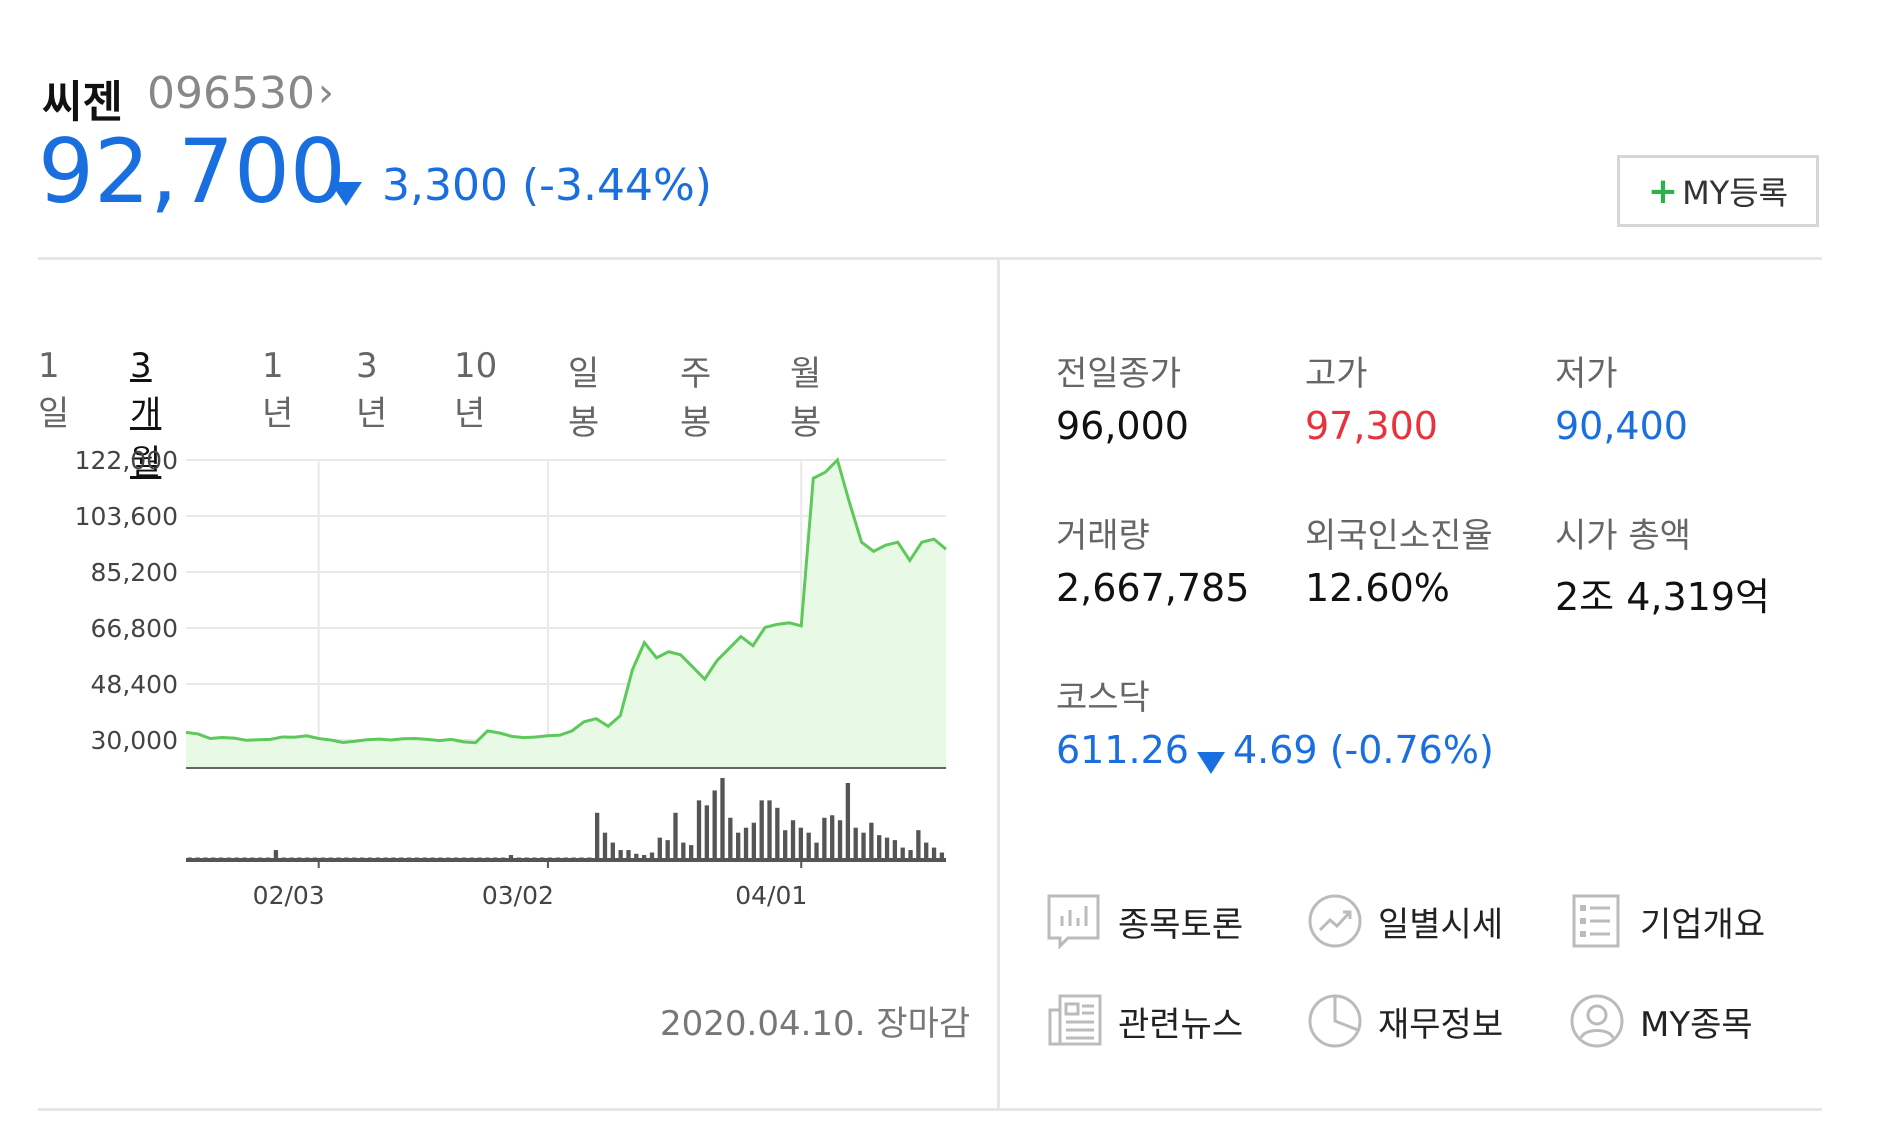 This screenshot has width=1888, height=1124. What do you see at coordinates (1703, 924) in the screenshot?
I see `company-overview-label: 기업개요` at bounding box center [1703, 924].